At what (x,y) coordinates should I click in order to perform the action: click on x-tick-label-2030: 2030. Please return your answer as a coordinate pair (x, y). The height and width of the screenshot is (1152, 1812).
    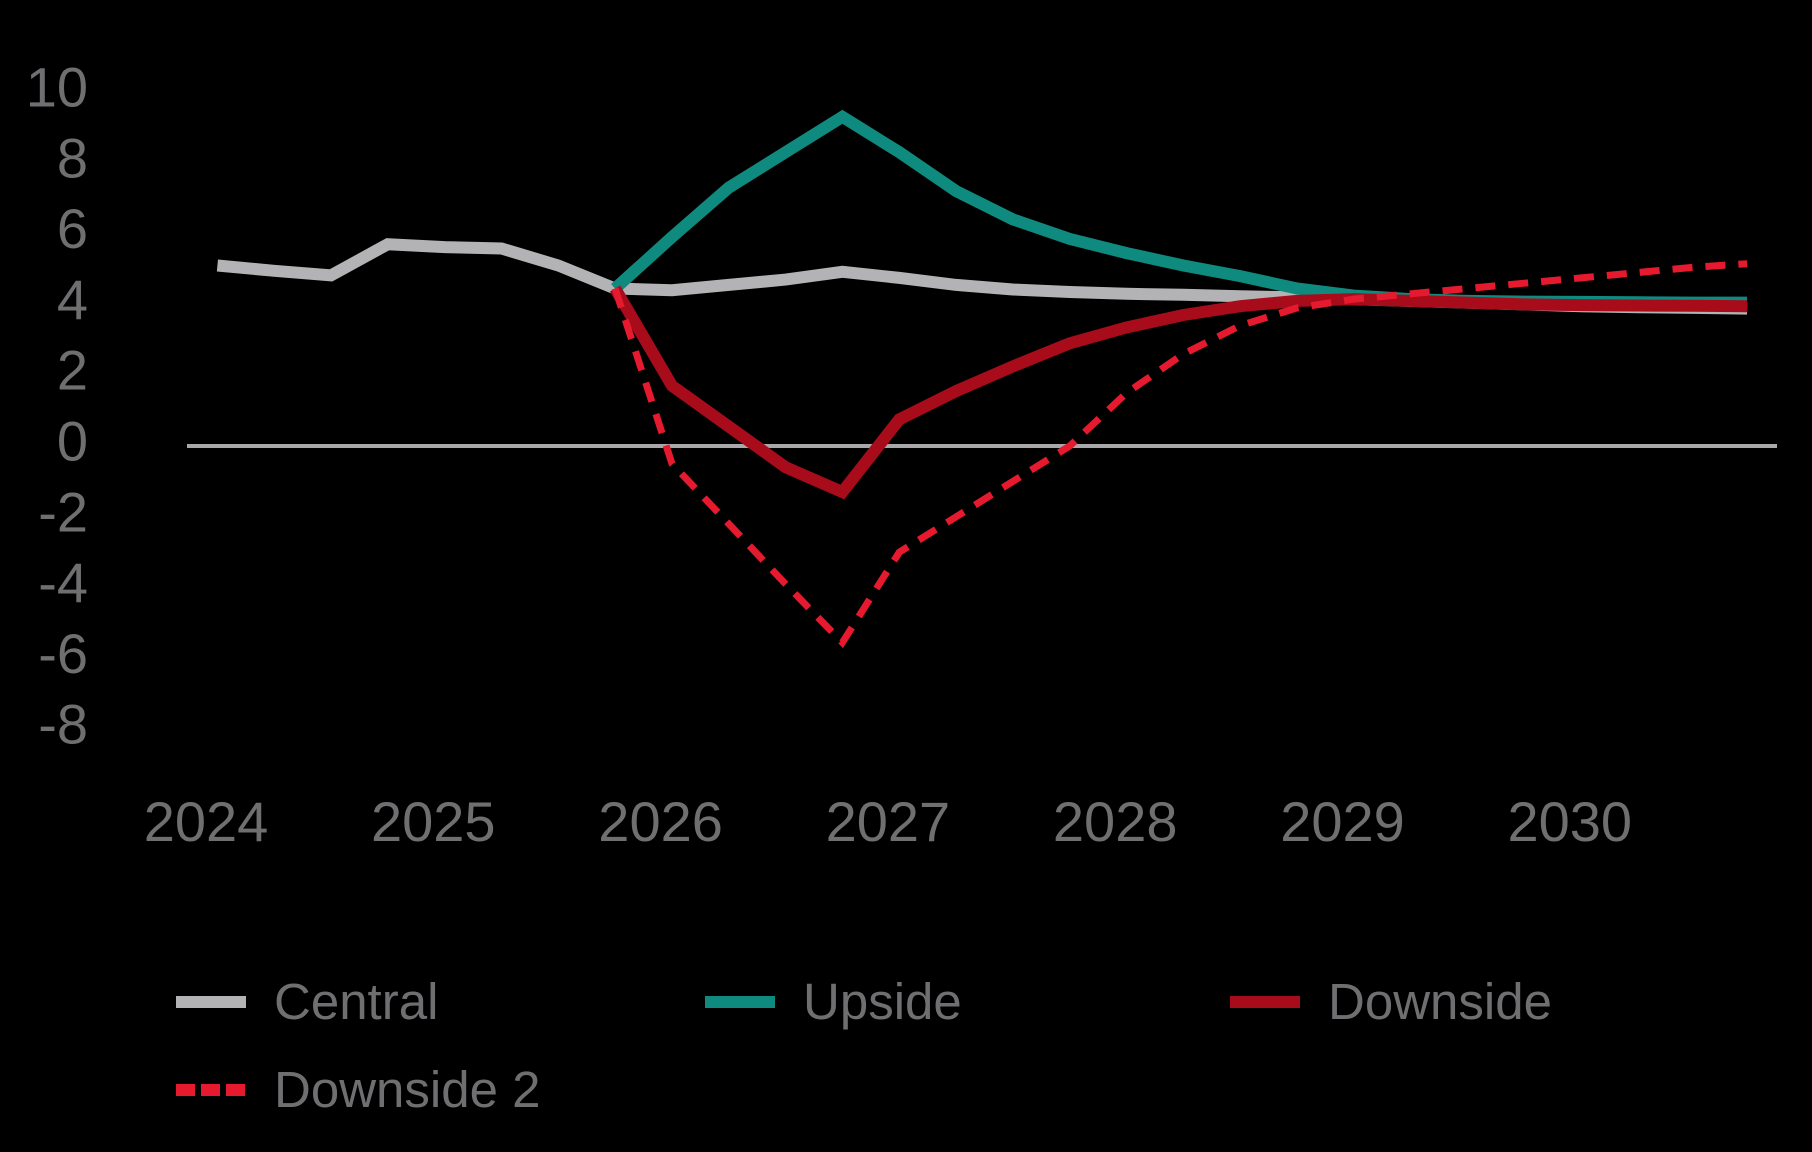
    Looking at the image, I should click on (1570, 821).